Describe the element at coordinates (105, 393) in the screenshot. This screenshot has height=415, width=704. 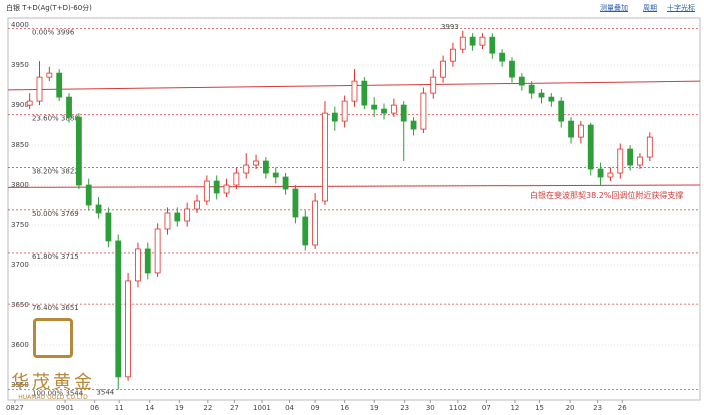
I see `low-label: 3544` at that location.